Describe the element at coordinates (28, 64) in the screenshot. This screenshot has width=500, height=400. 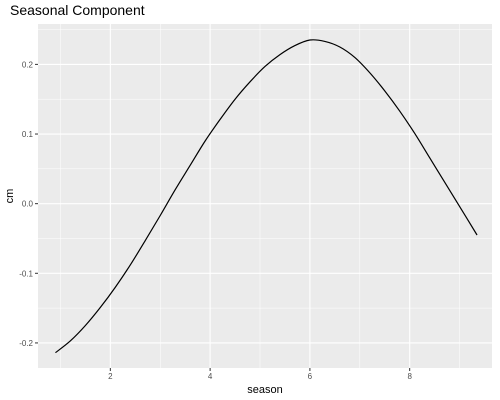
I see `y-tick-label: 0.2` at that location.